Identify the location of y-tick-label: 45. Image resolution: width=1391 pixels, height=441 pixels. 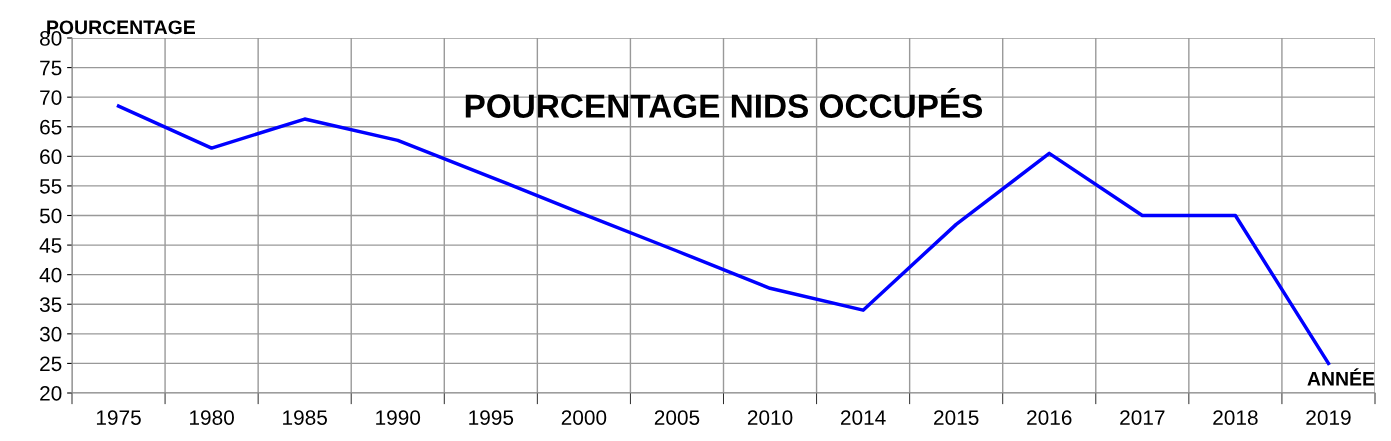
(50, 245).